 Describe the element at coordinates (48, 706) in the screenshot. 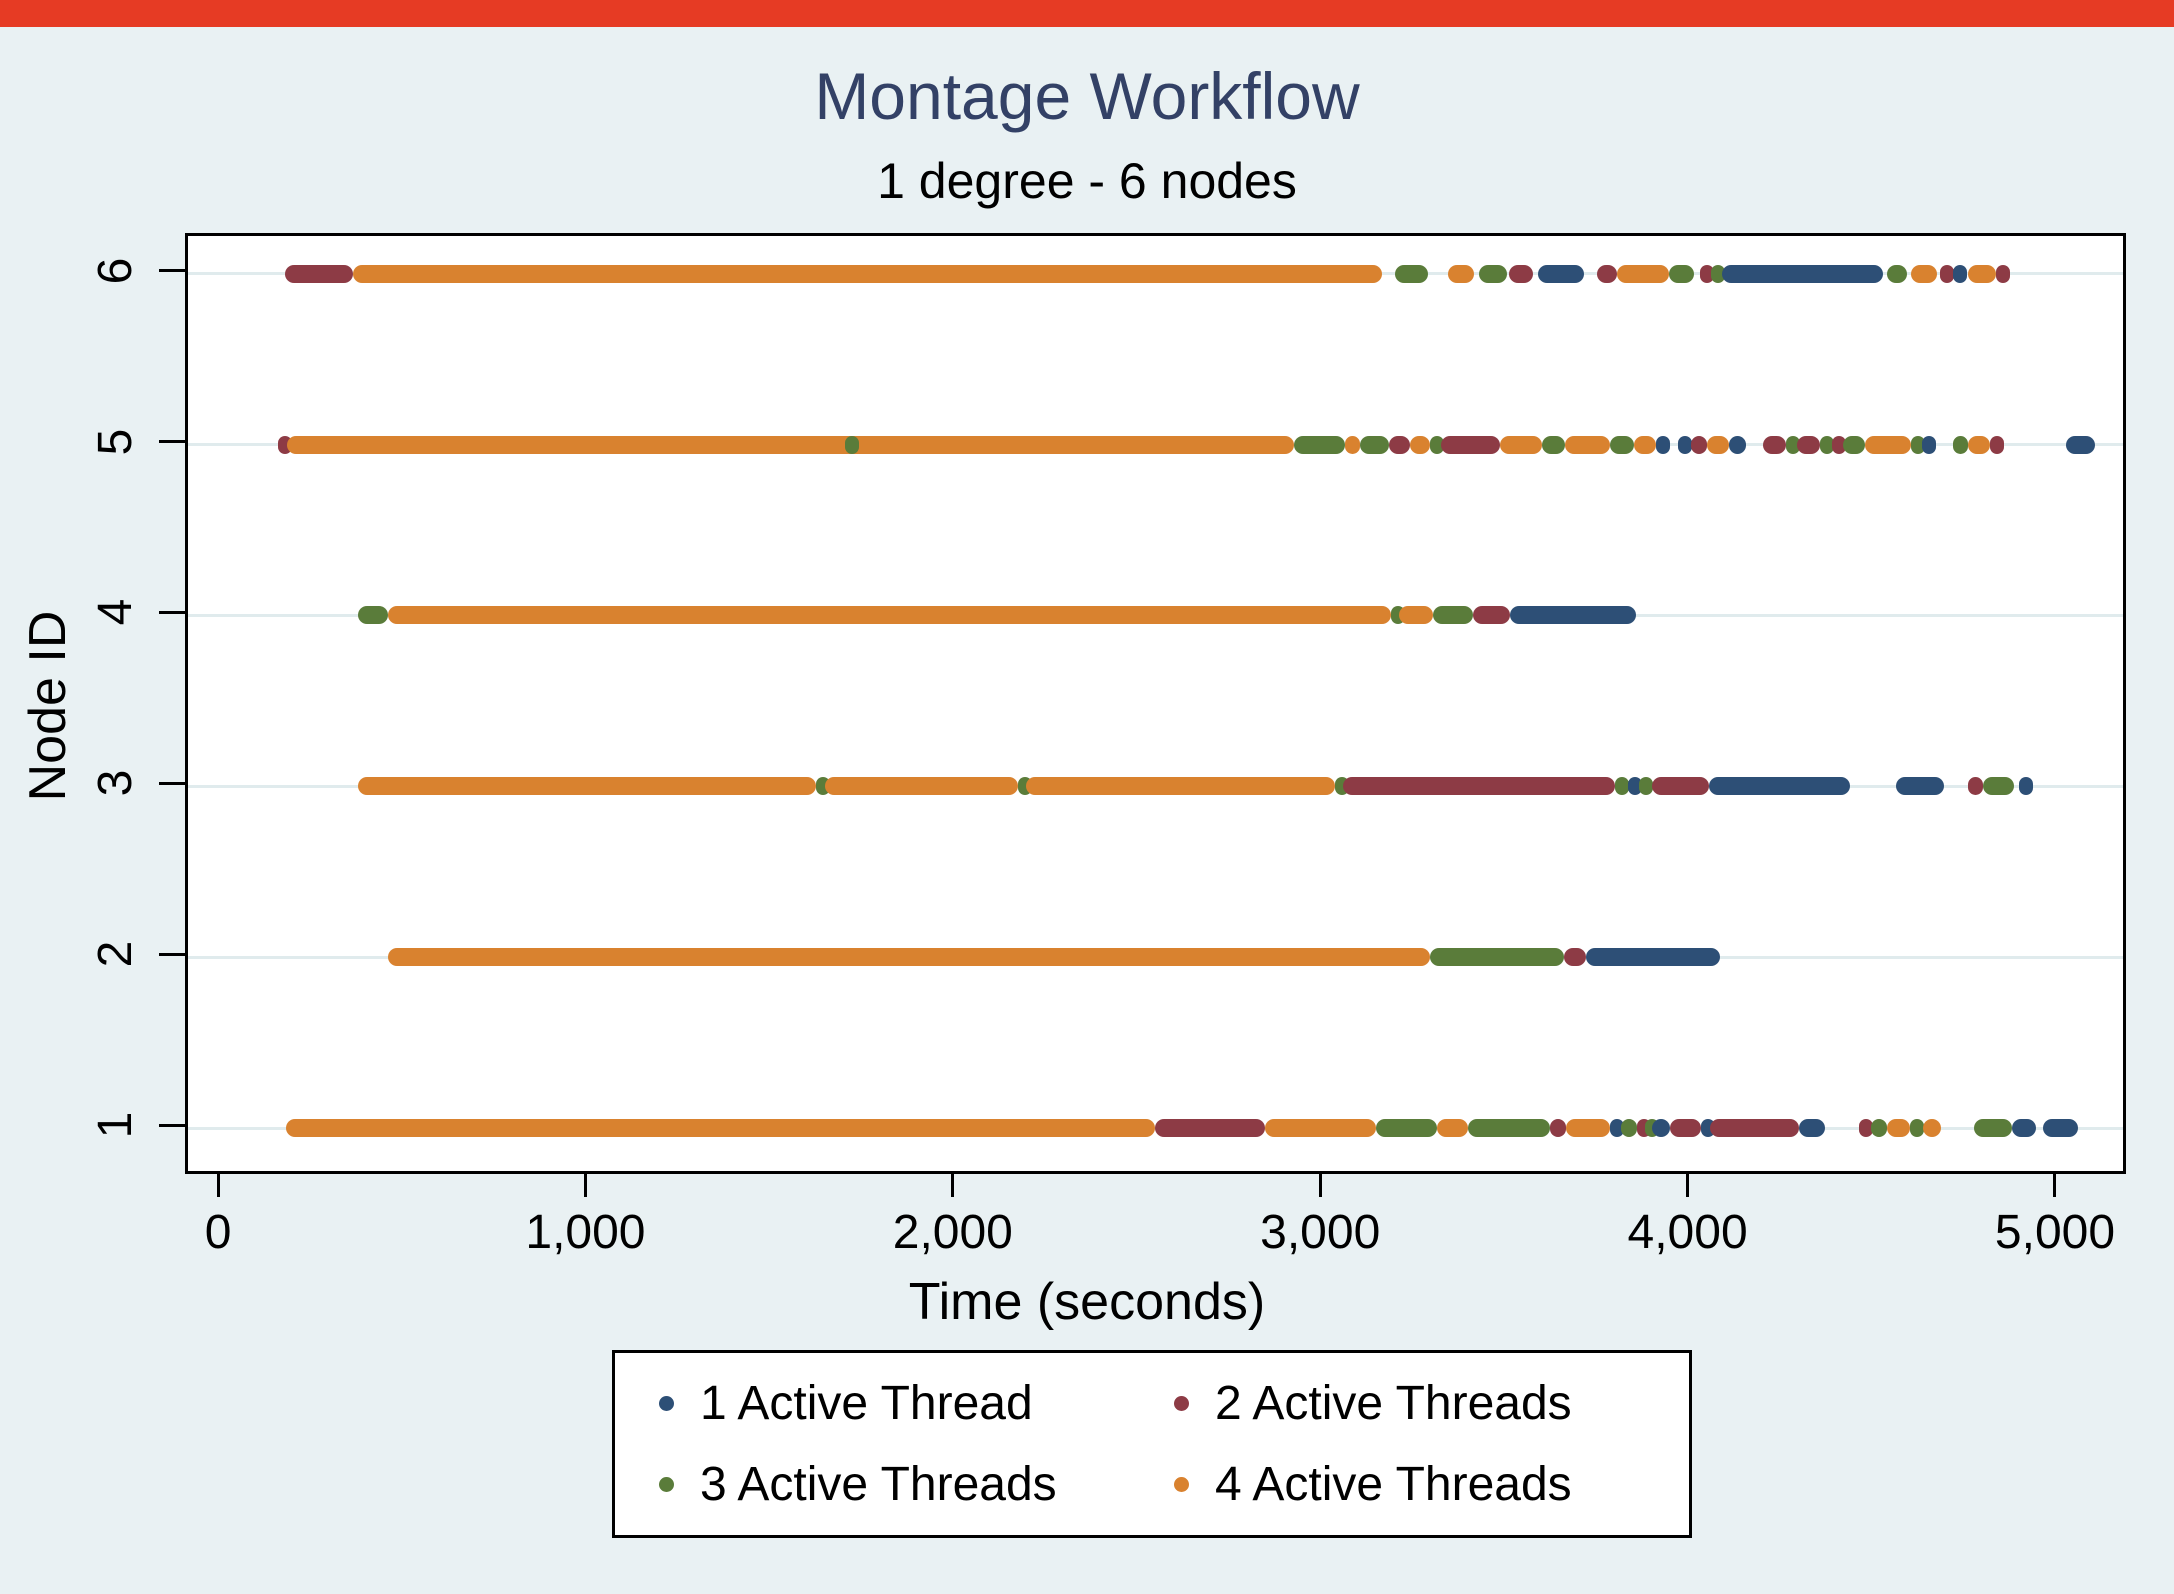

I see `y-axis-title: Node ID` at that location.